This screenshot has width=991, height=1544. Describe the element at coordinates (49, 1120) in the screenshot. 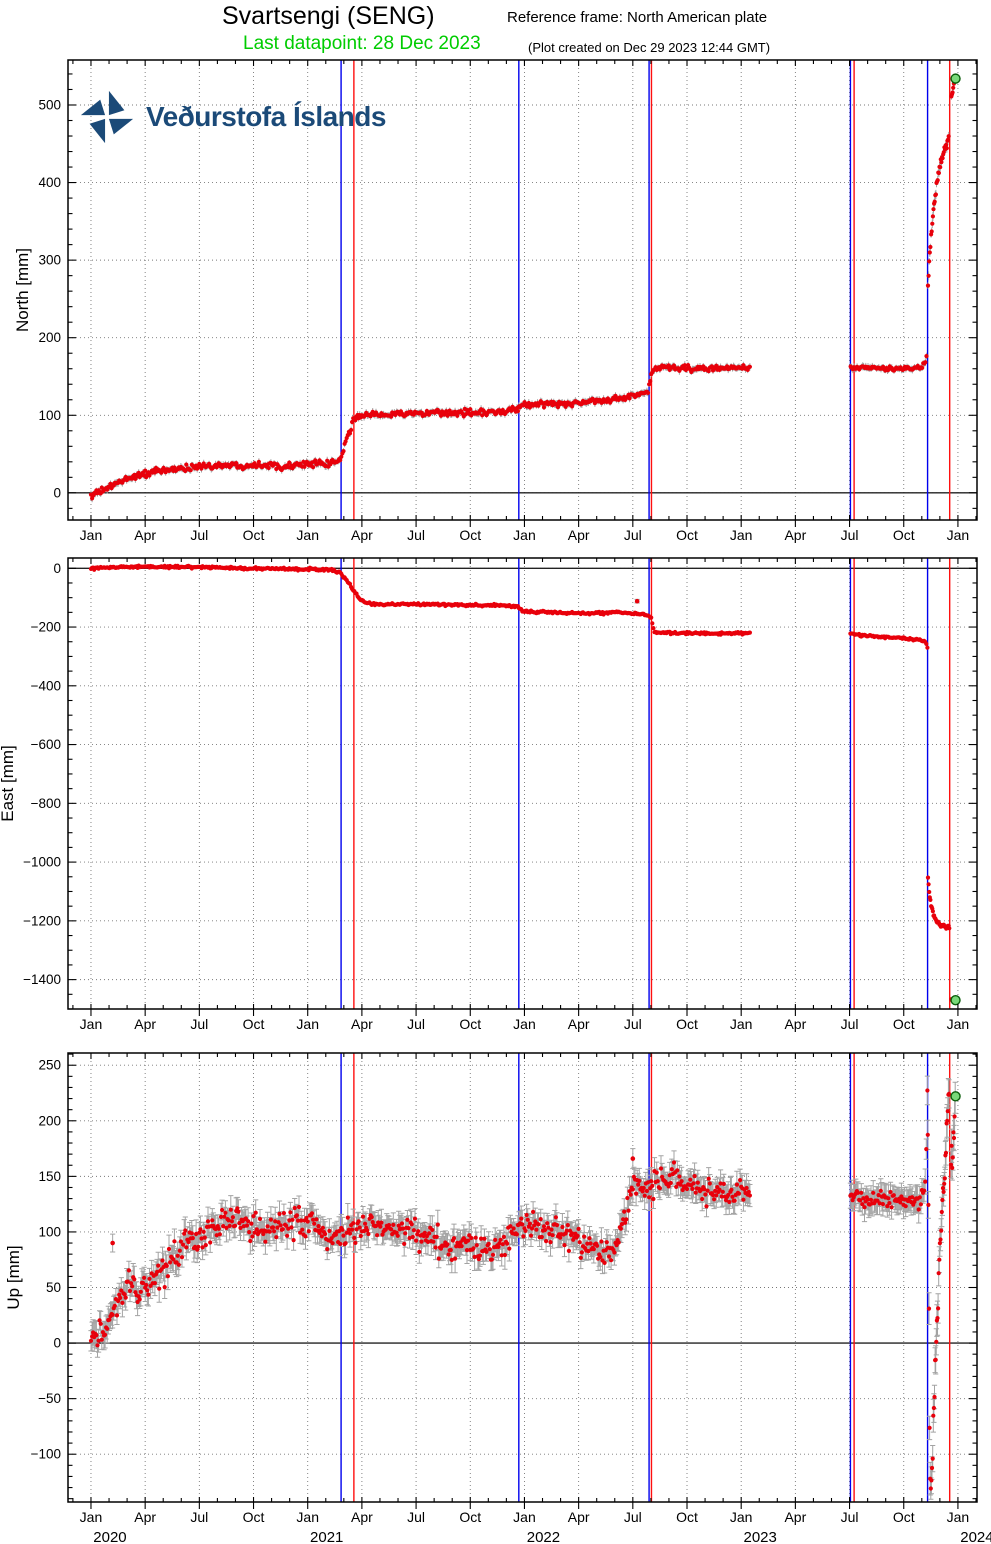

I see `svg-text: 200` at that location.